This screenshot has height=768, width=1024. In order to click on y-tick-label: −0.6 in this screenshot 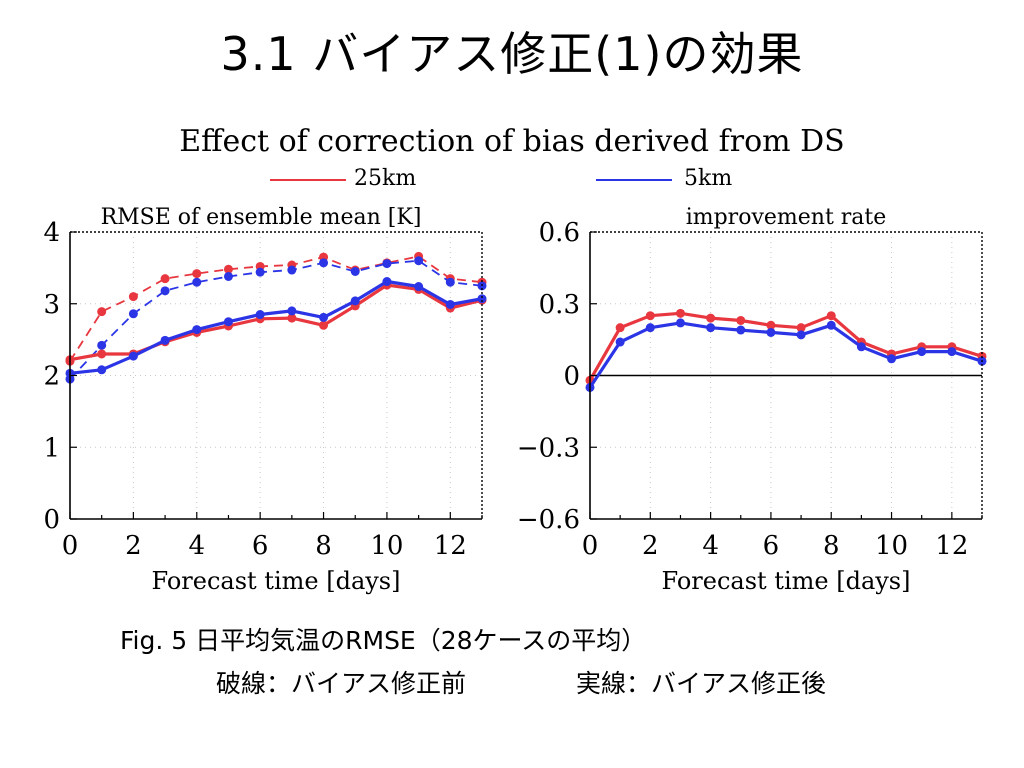, I will do `click(548, 520)`.